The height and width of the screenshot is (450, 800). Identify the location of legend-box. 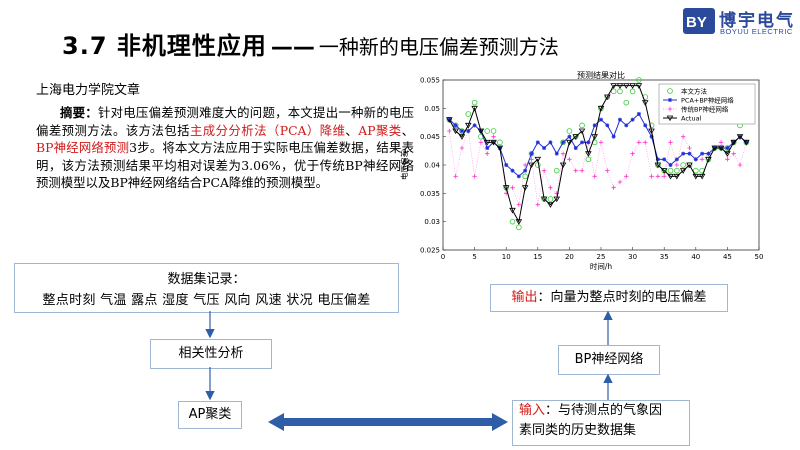
(707, 104).